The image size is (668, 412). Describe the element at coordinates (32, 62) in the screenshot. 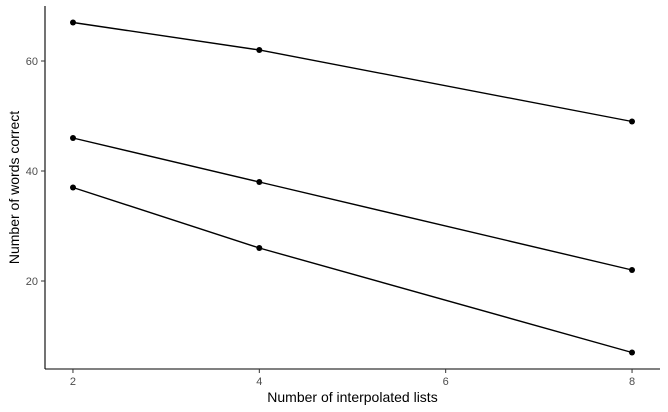

I see `y-tick-label: 60` at that location.